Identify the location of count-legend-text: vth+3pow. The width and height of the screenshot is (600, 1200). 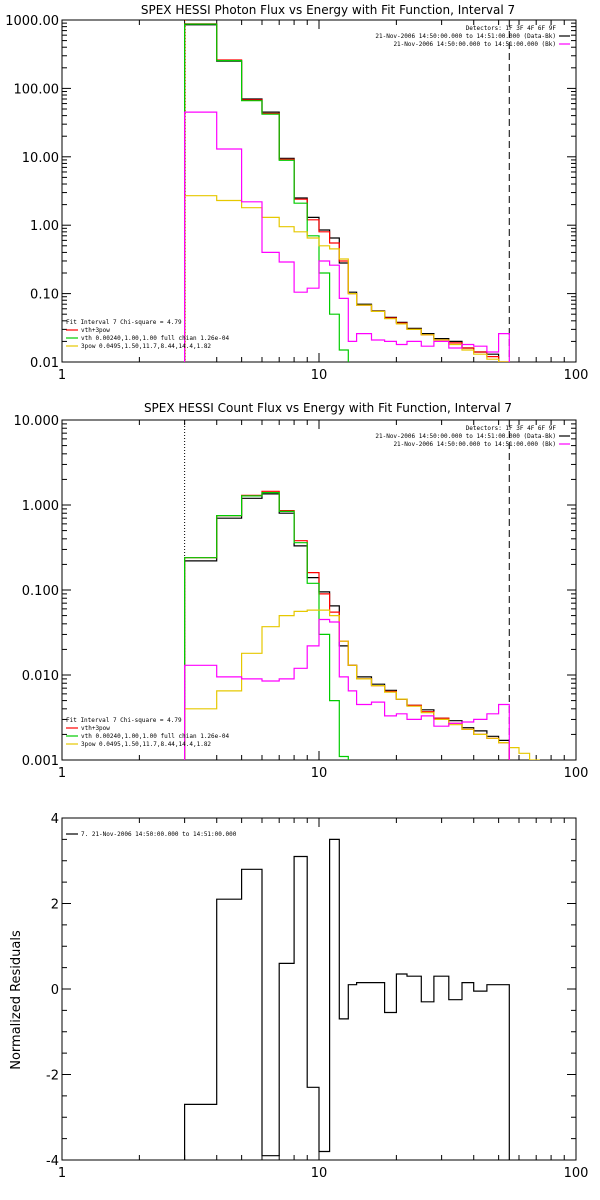
(95, 728).